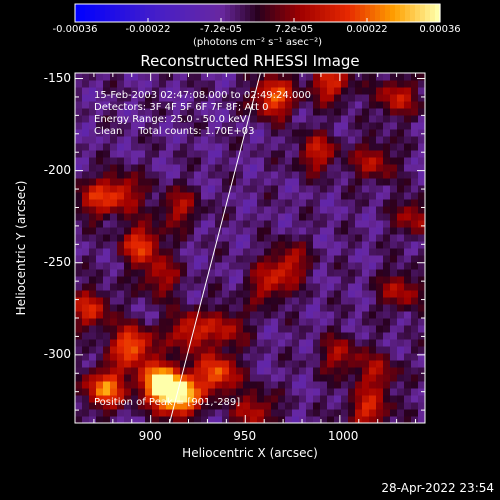  I want to click on chart-title: Reconstructed RHESSI Image, so click(250, 61).